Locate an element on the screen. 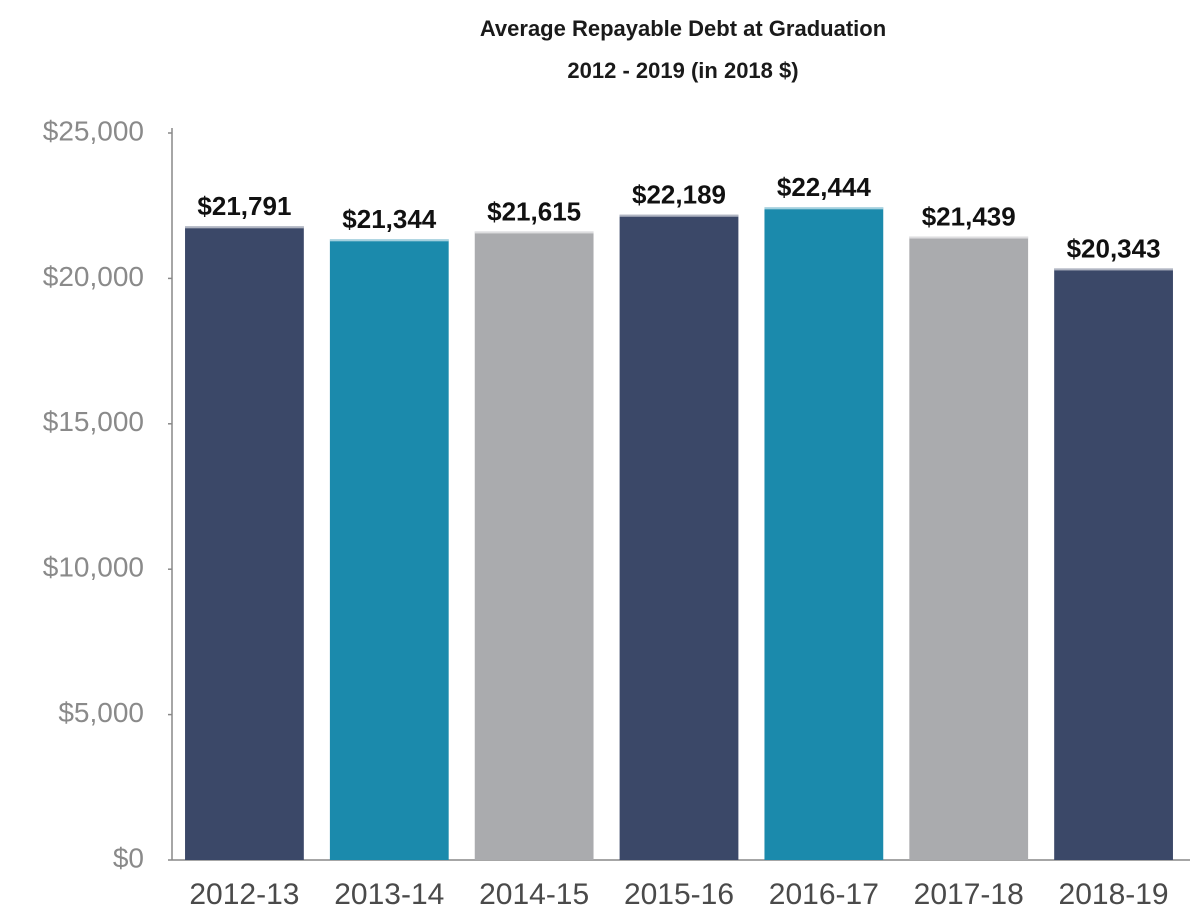  y-tick-label: $10,000 is located at coordinates (93, 567).